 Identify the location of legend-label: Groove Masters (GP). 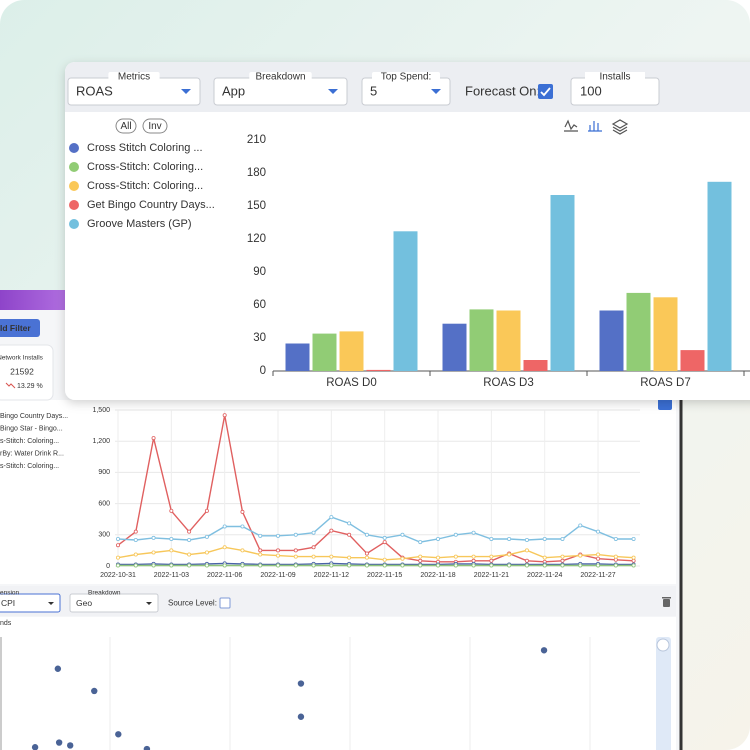
(139, 224).